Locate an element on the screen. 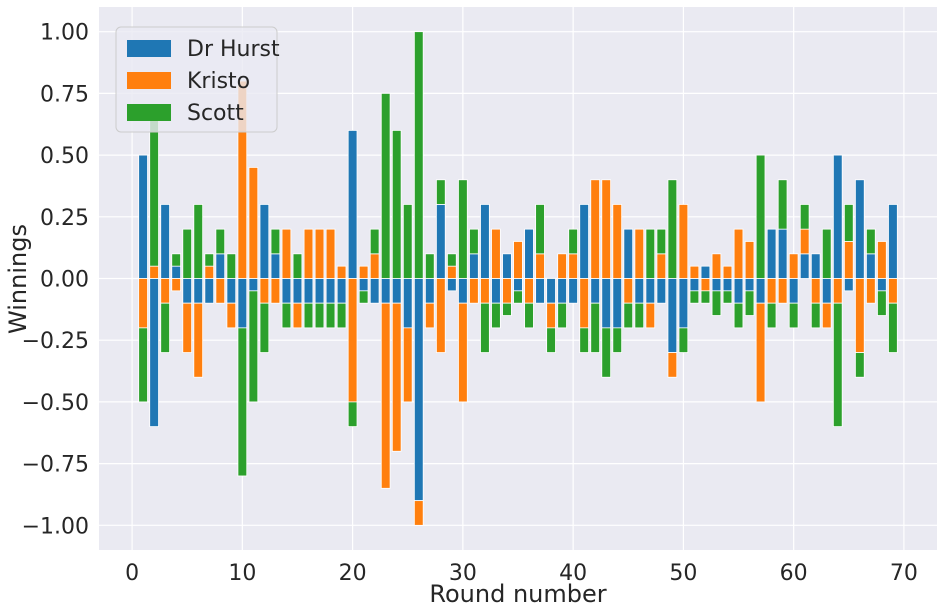 This screenshot has height=614, width=943. x-tick-label: 10 is located at coordinates (242, 573).